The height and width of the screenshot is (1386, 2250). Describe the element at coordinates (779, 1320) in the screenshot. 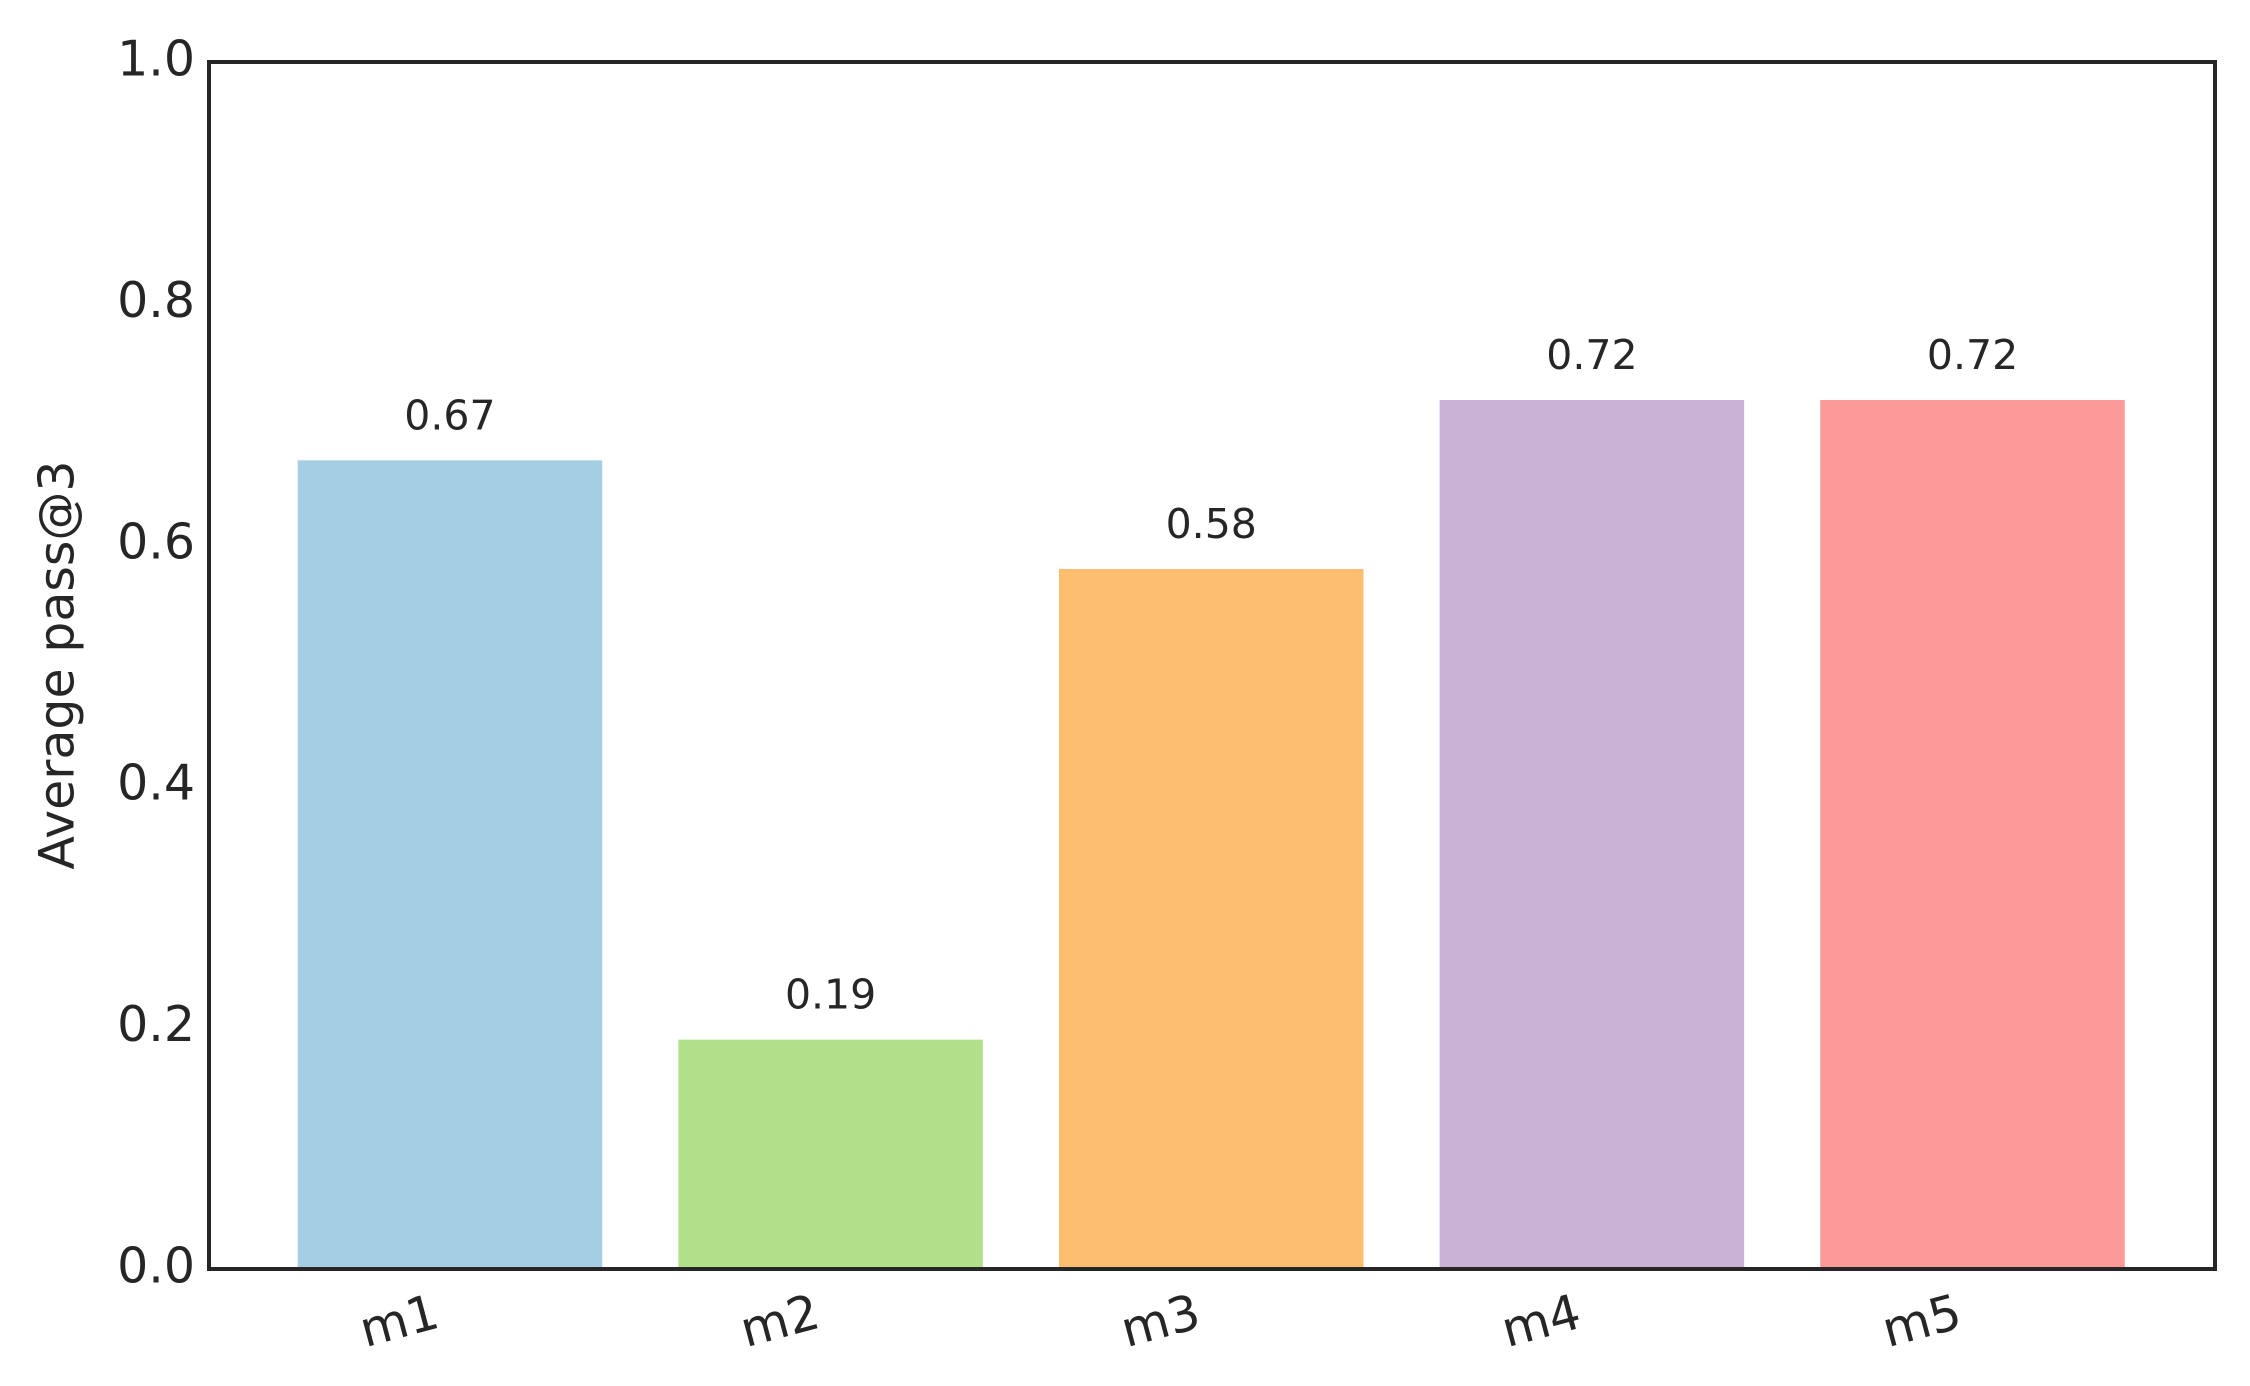

I see `x-tick-label: m2` at that location.